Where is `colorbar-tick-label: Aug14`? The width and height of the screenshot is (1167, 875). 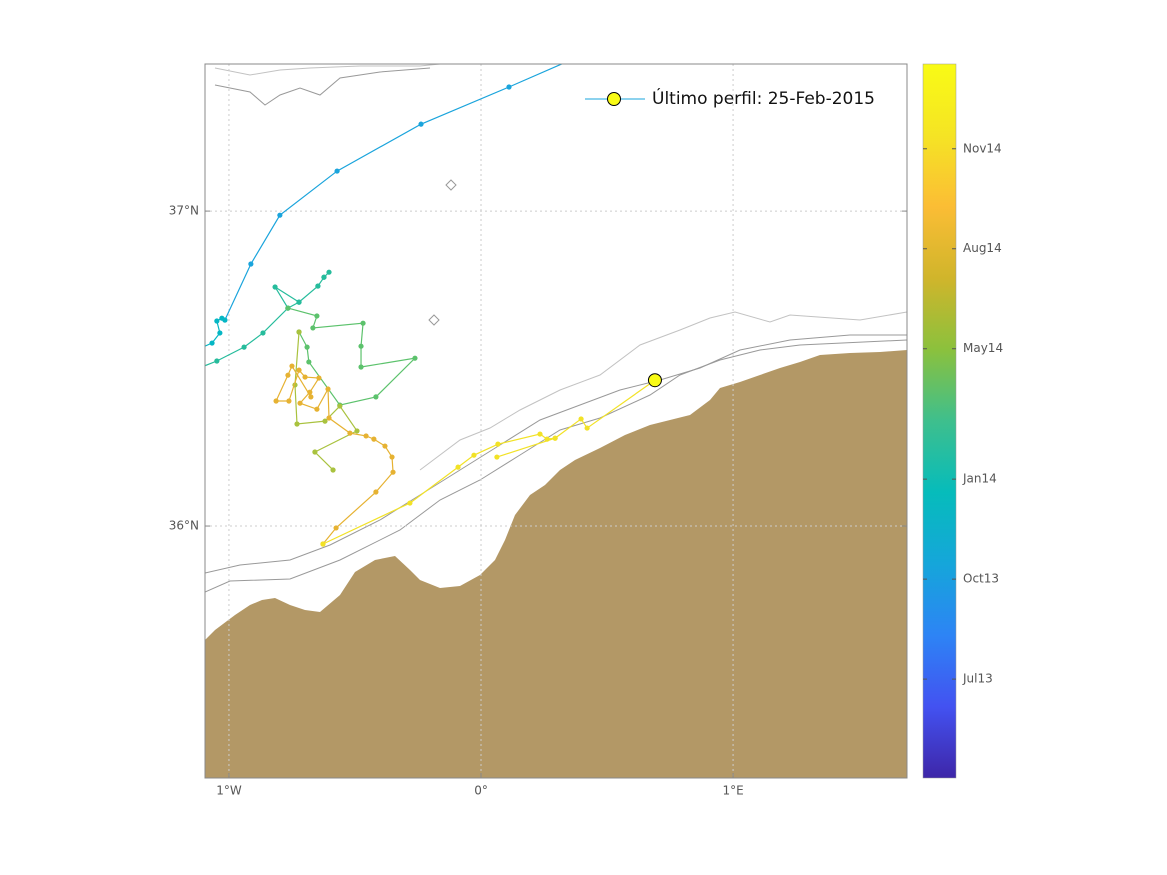 colorbar-tick-label: Aug14 is located at coordinates (982, 248).